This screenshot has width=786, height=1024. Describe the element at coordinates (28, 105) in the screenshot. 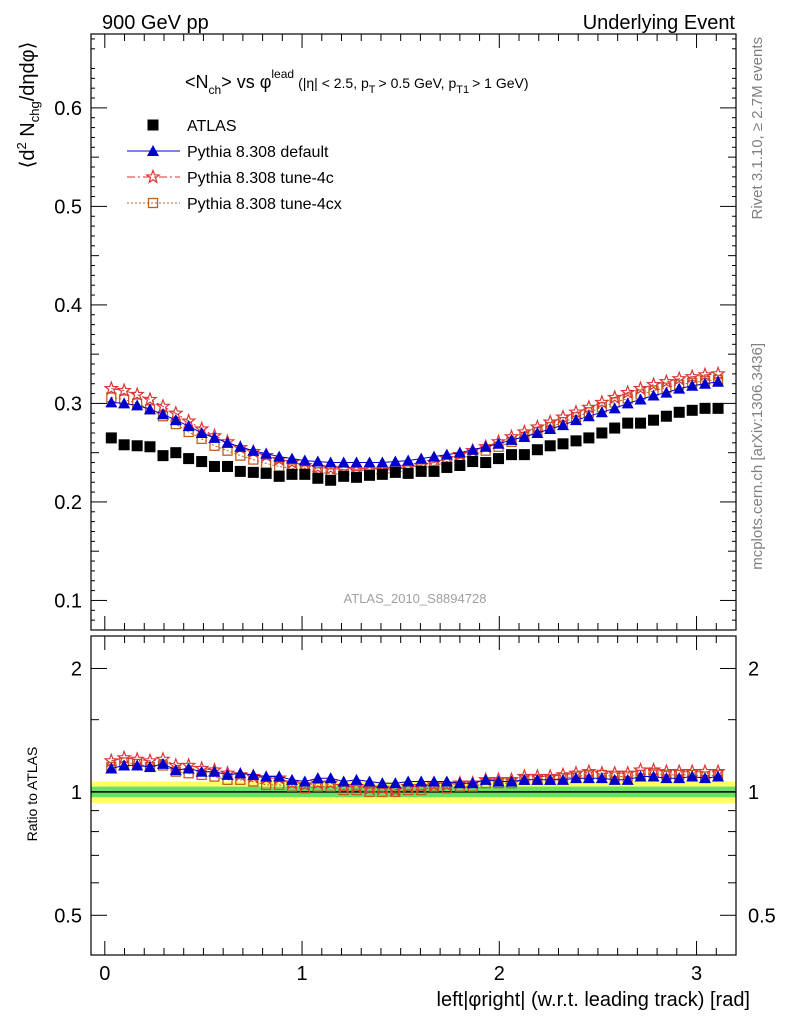

I see `main-ylabel: ⟨d2 Nchg/dηdφ⟩` at that location.